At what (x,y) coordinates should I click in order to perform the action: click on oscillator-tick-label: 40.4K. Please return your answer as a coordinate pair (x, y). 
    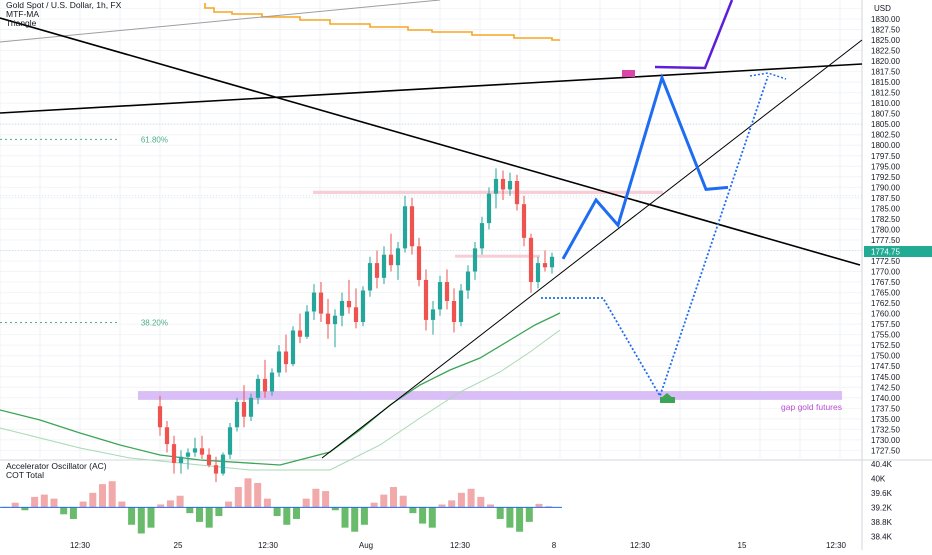
    Looking at the image, I should click on (882, 464).